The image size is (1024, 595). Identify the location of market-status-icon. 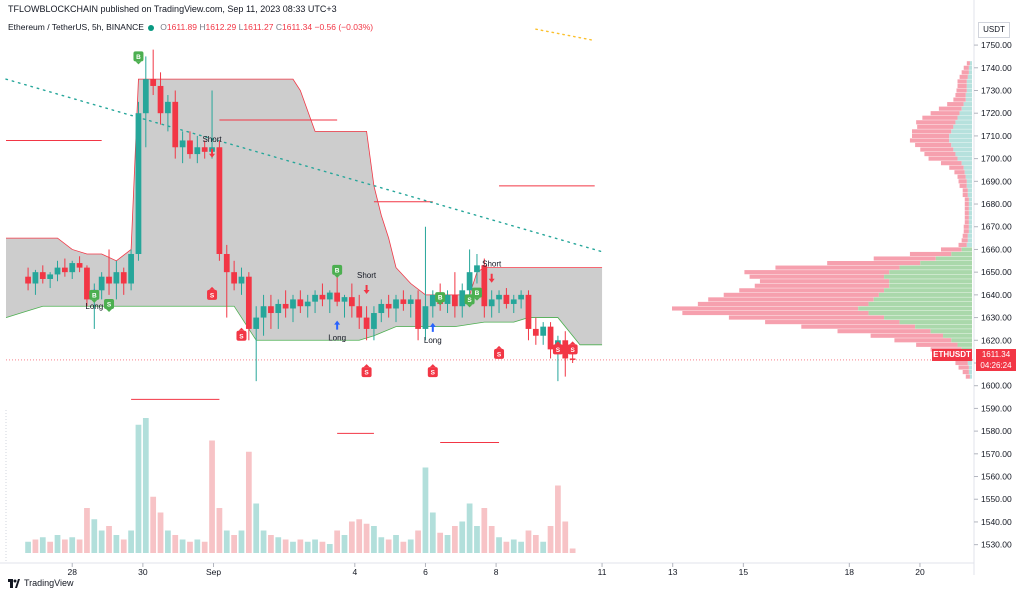
(150, 27).